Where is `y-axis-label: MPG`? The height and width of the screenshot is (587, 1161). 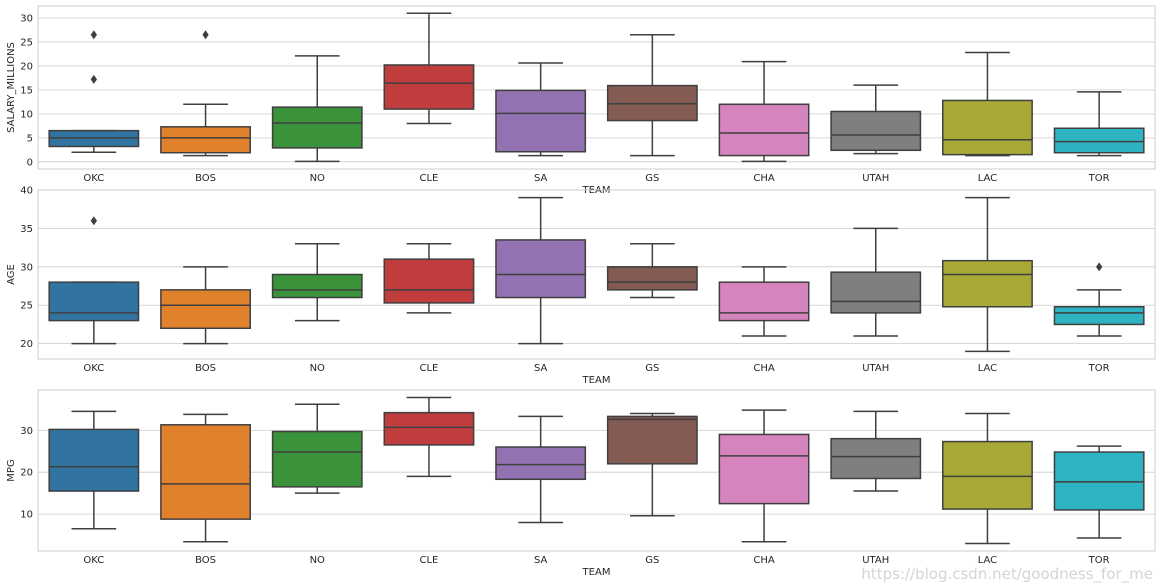
y-axis-label: MPG is located at coordinates (11, 470).